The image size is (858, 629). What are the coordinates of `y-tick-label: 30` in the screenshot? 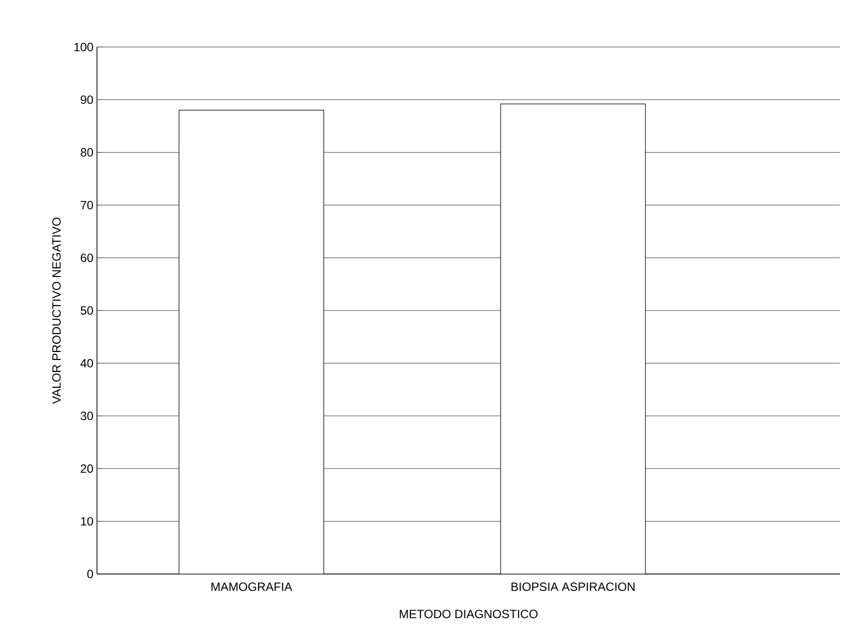 It's located at (87, 416).